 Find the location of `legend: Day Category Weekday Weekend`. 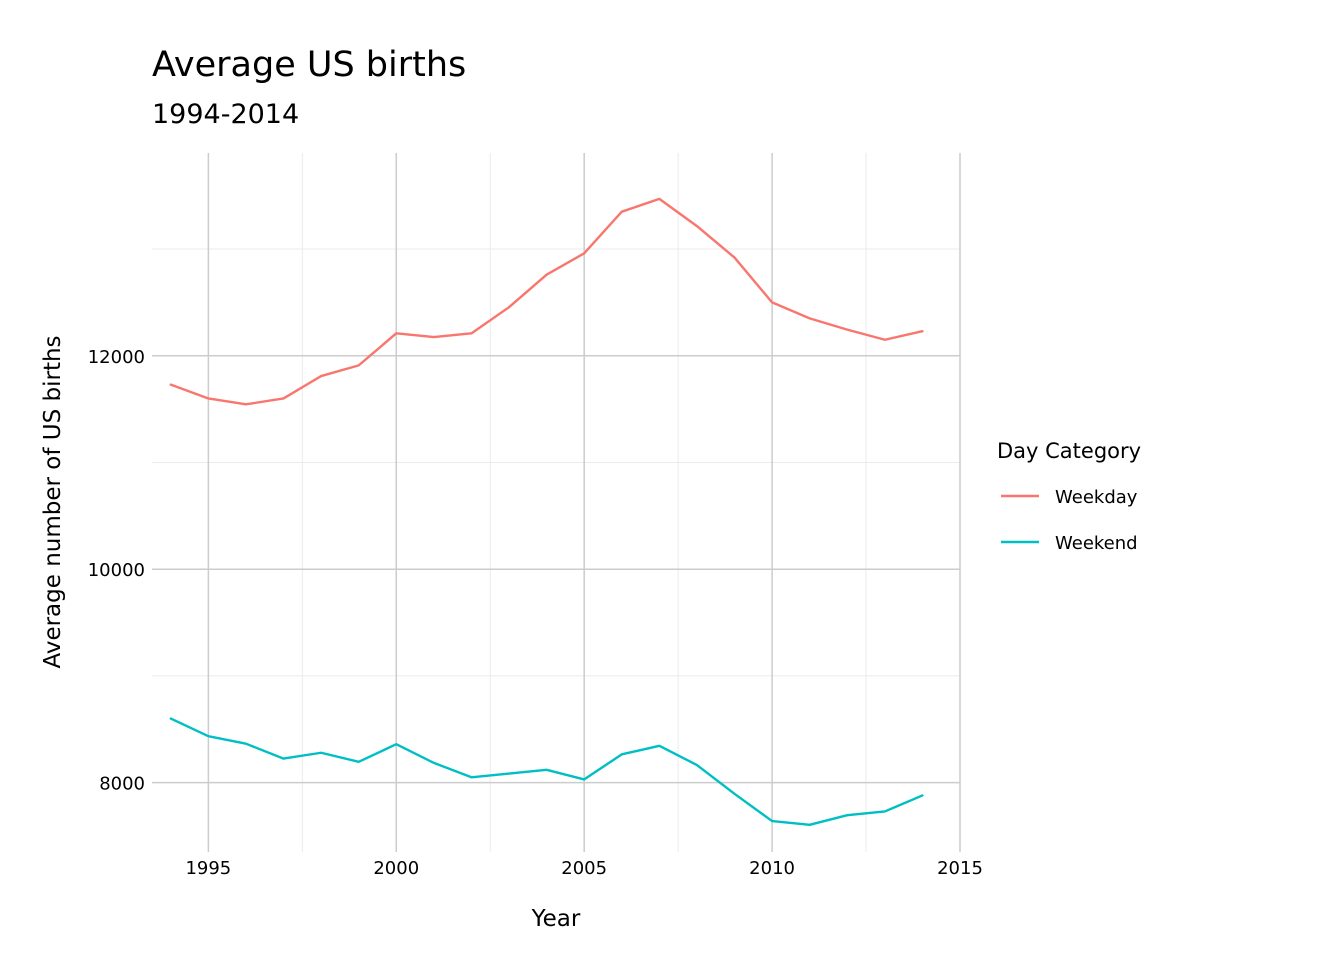

legend: Day Category Weekday Weekend is located at coordinates (1069, 496).